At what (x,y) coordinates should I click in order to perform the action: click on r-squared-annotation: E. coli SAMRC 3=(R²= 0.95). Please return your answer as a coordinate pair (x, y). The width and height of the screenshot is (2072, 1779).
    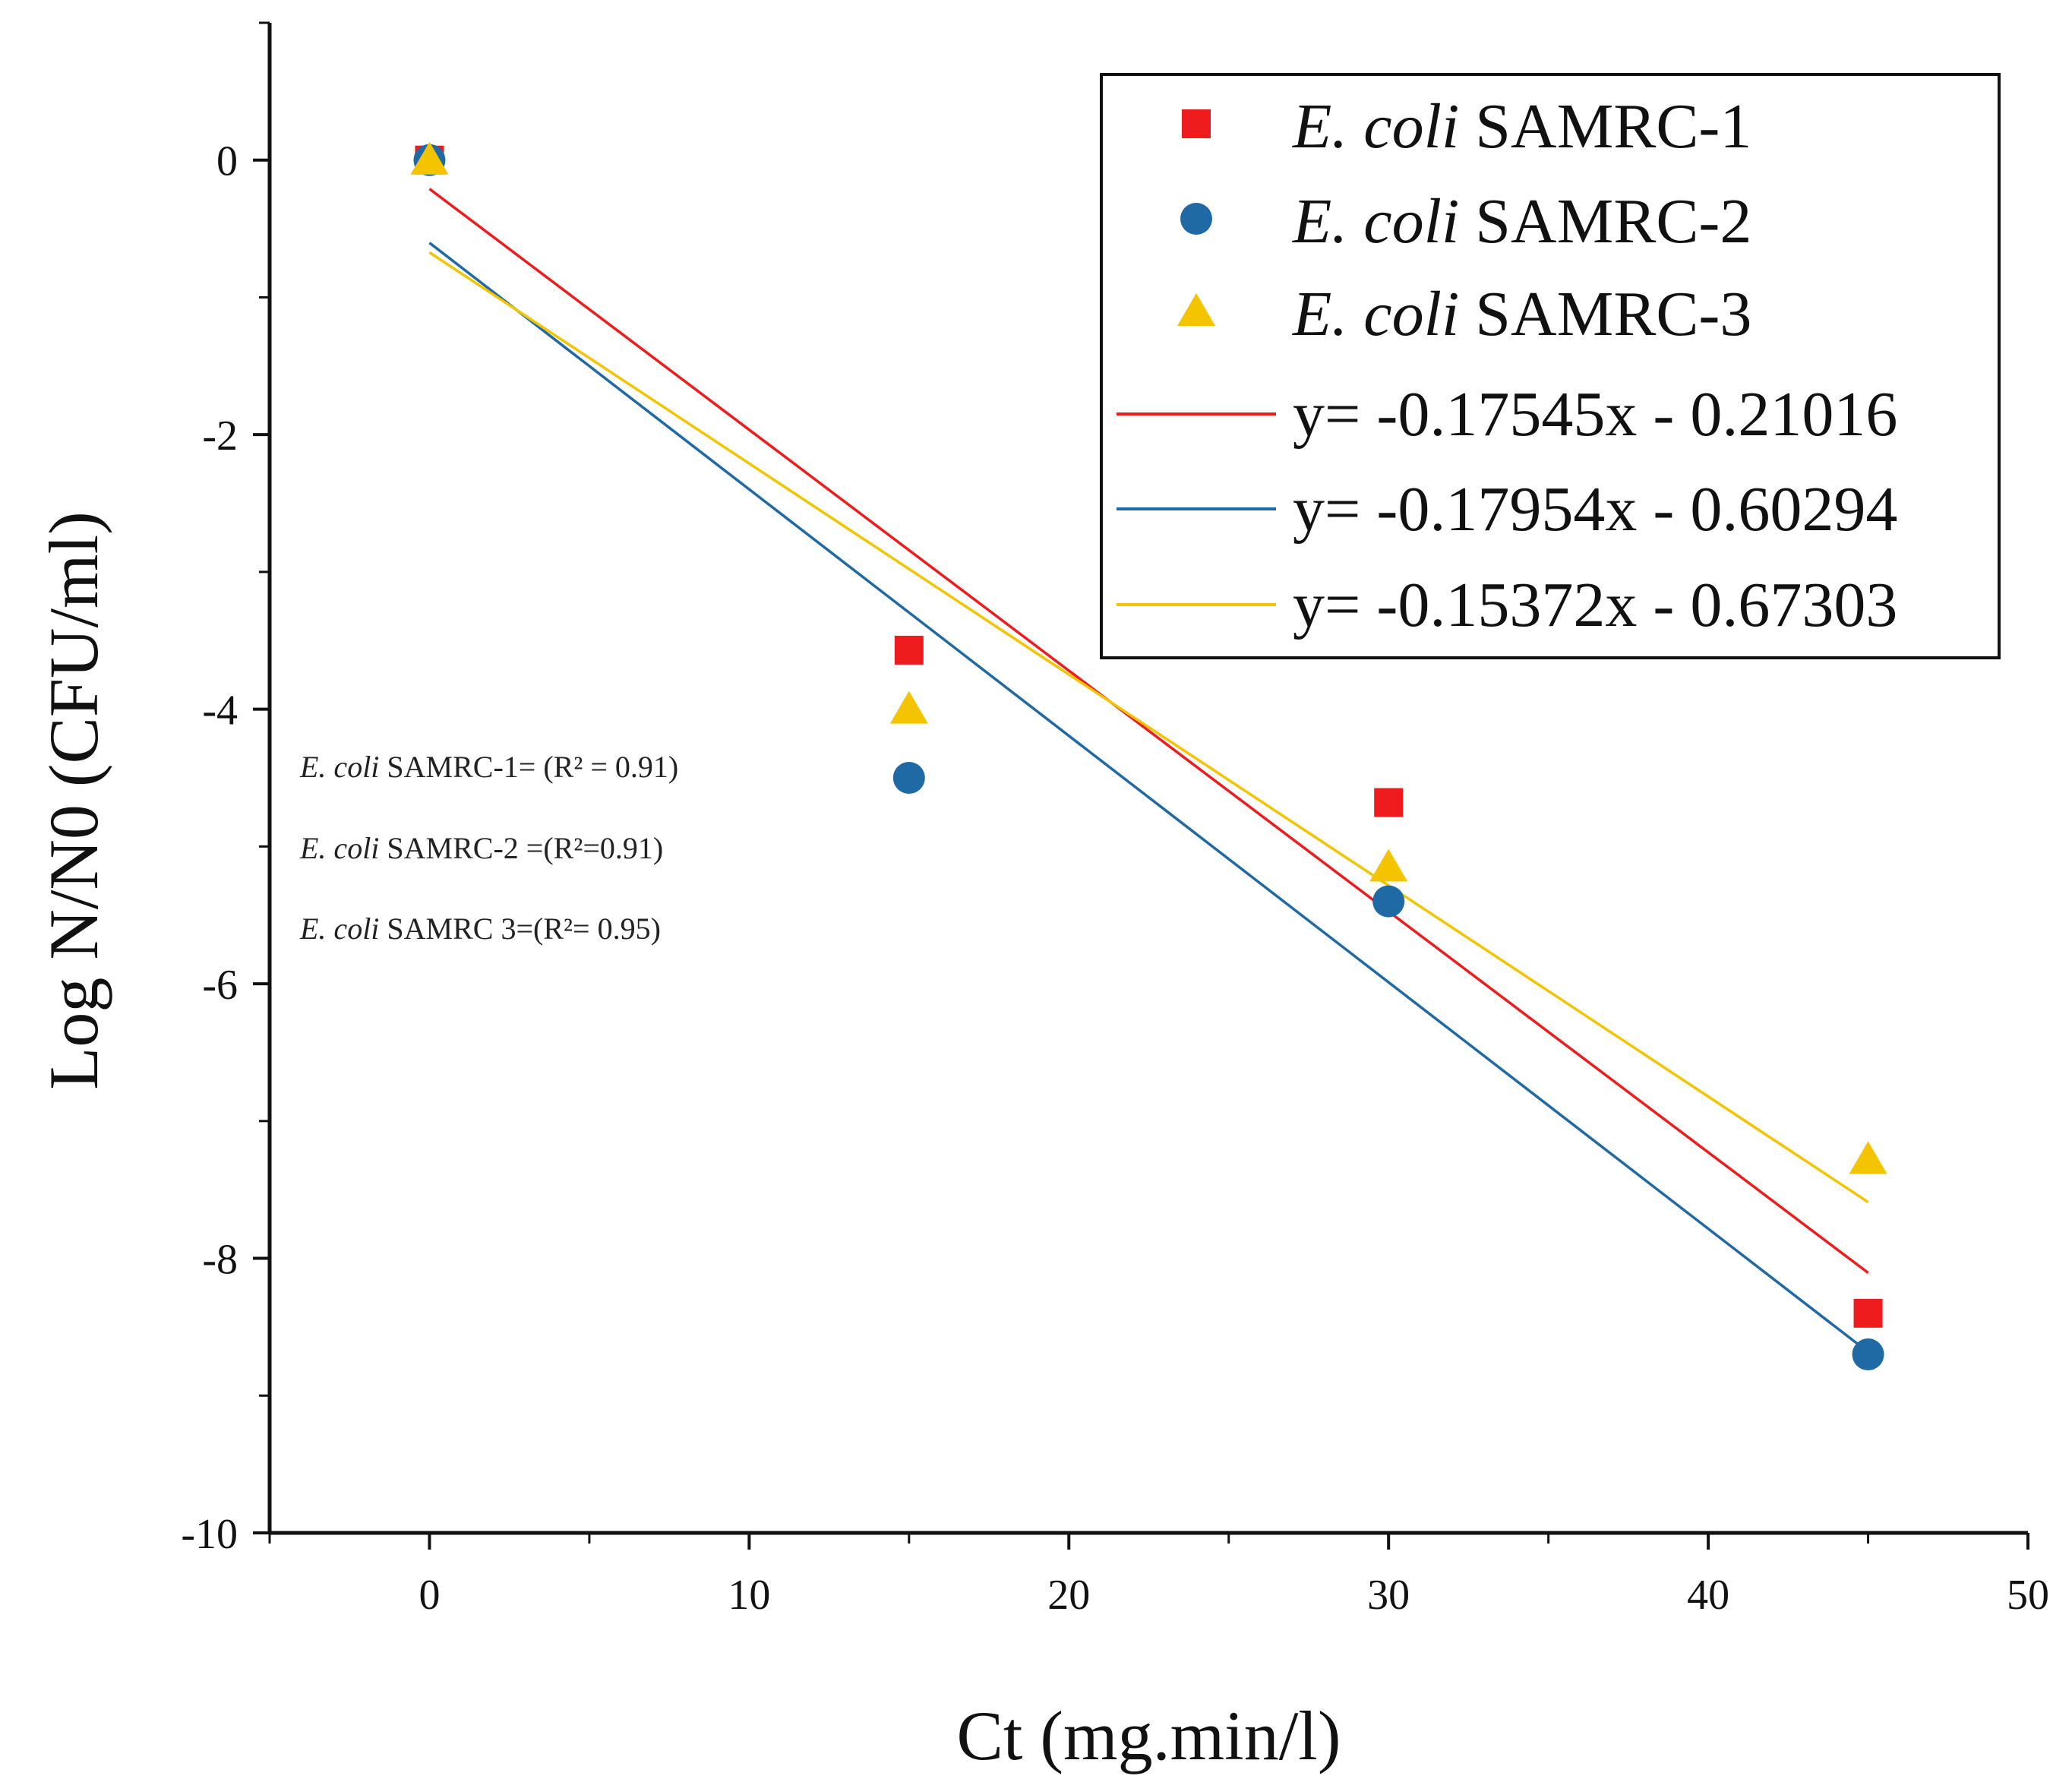
    Looking at the image, I should click on (480, 929).